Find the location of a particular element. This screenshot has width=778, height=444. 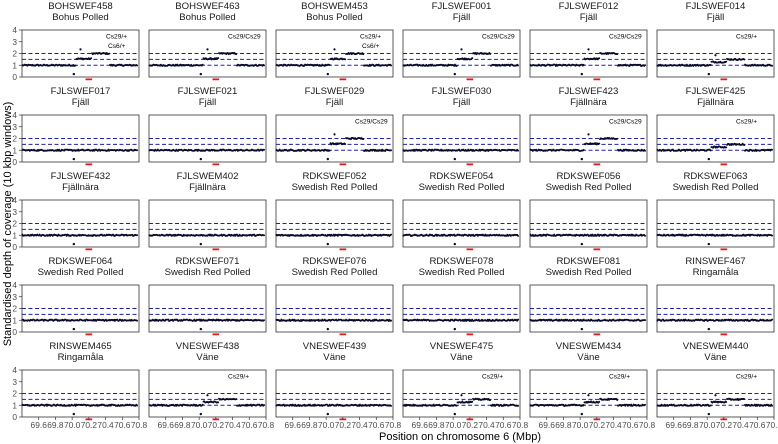

panel-subtitle: Fjäll is located at coordinates (462, 102).